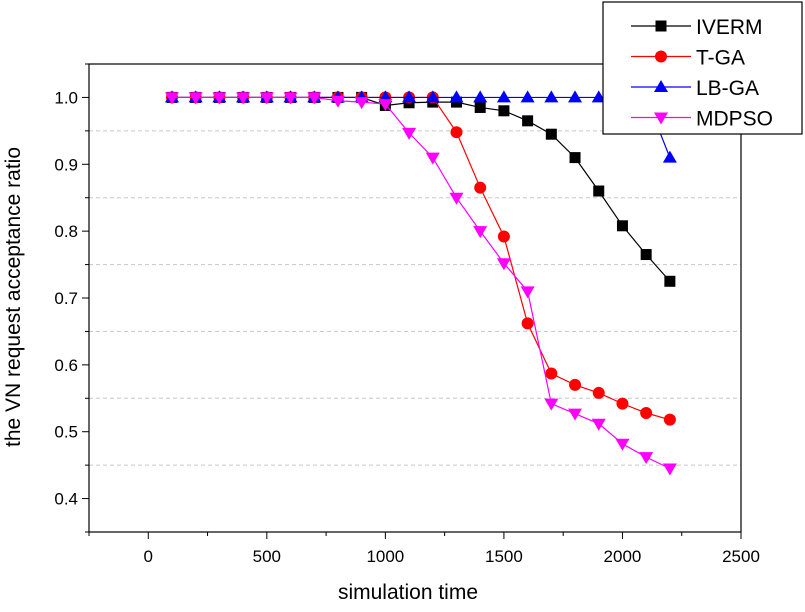 This screenshot has width=805, height=612. What do you see at coordinates (720, 58) in the screenshot?
I see `legend-label-t-ga: T-GA` at bounding box center [720, 58].